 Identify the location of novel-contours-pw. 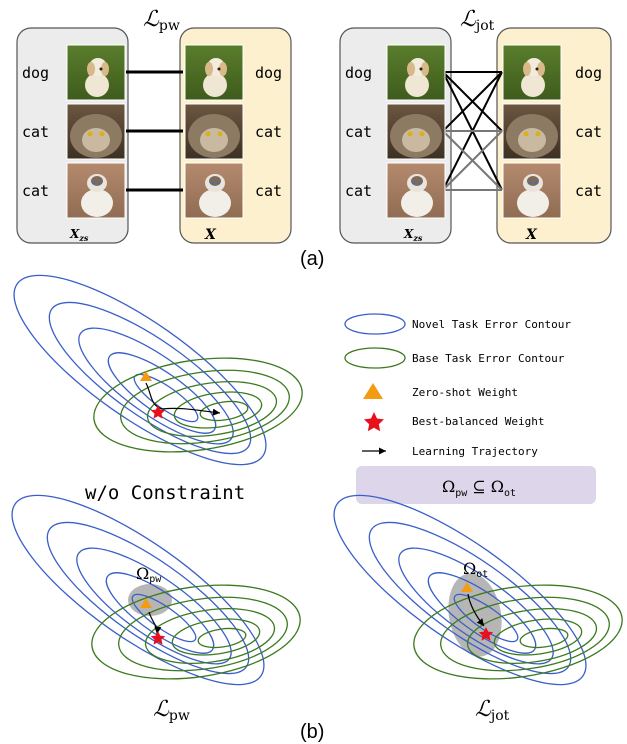
(138, 590).